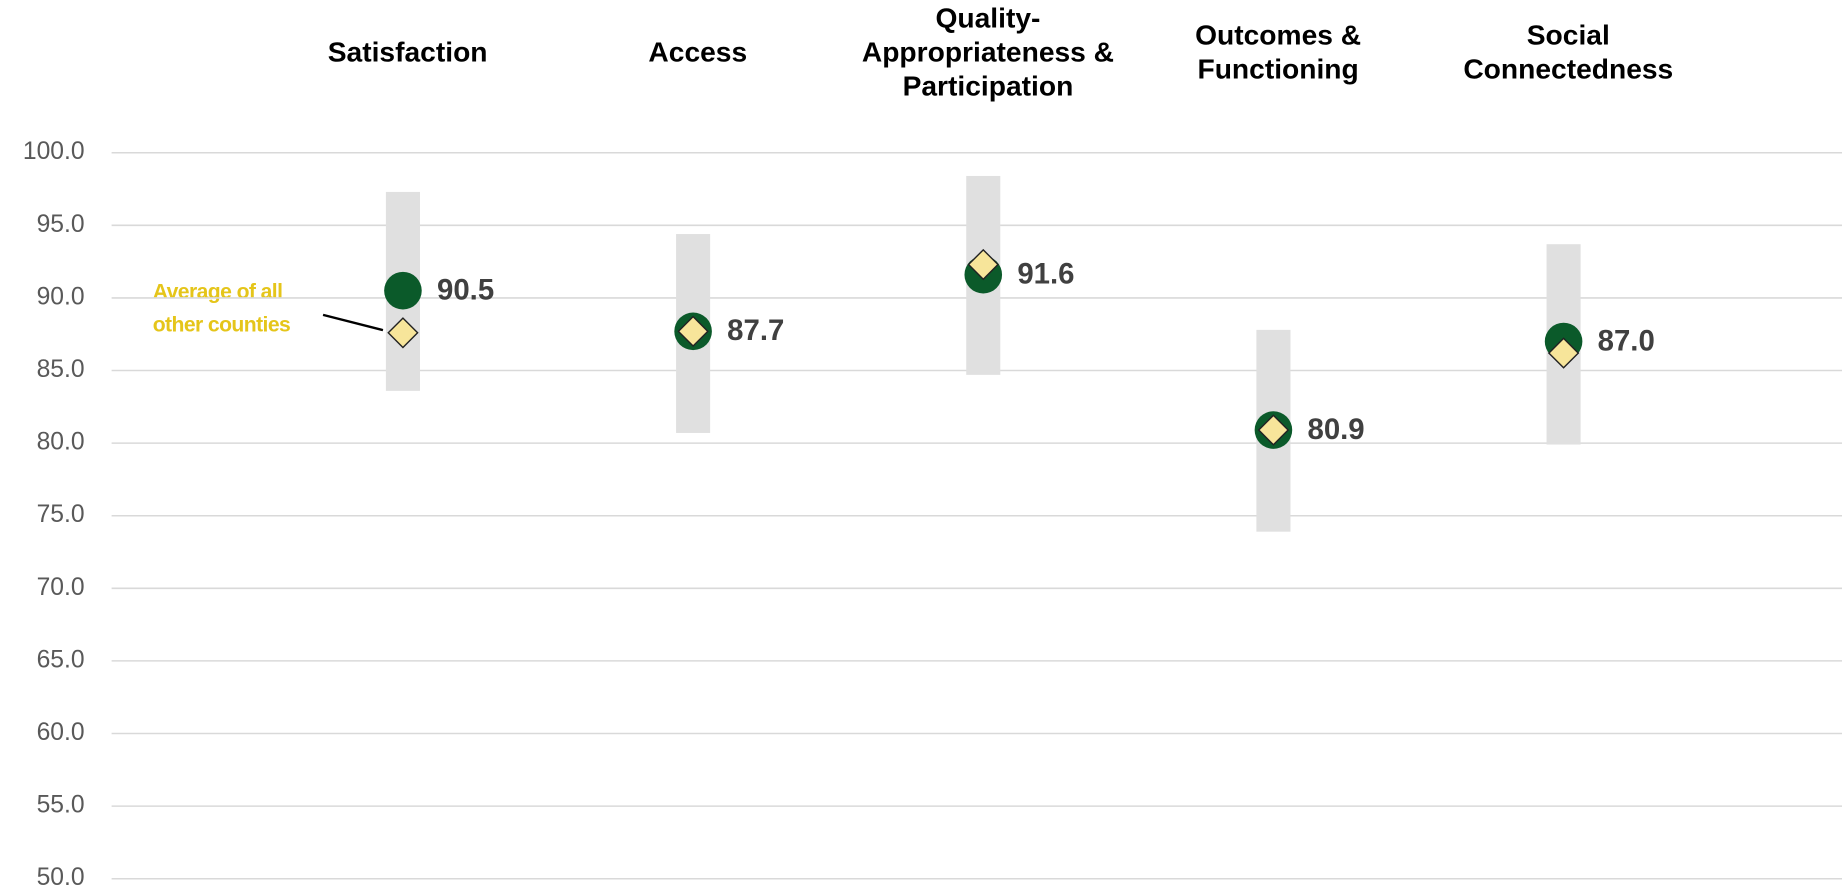 Image resolution: width=1842 pixels, height=894 pixels. What do you see at coordinates (61, 369) in the screenshot?
I see `y-tick-label: 85.0` at bounding box center [61, 369].